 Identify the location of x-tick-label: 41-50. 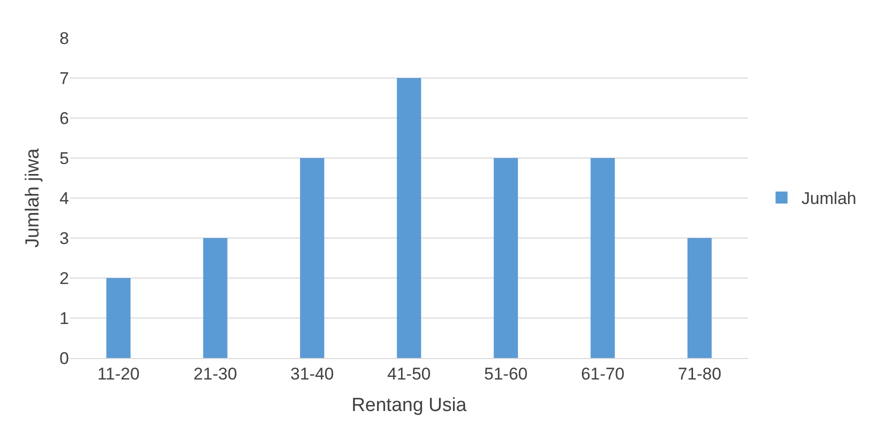
(409, 374).